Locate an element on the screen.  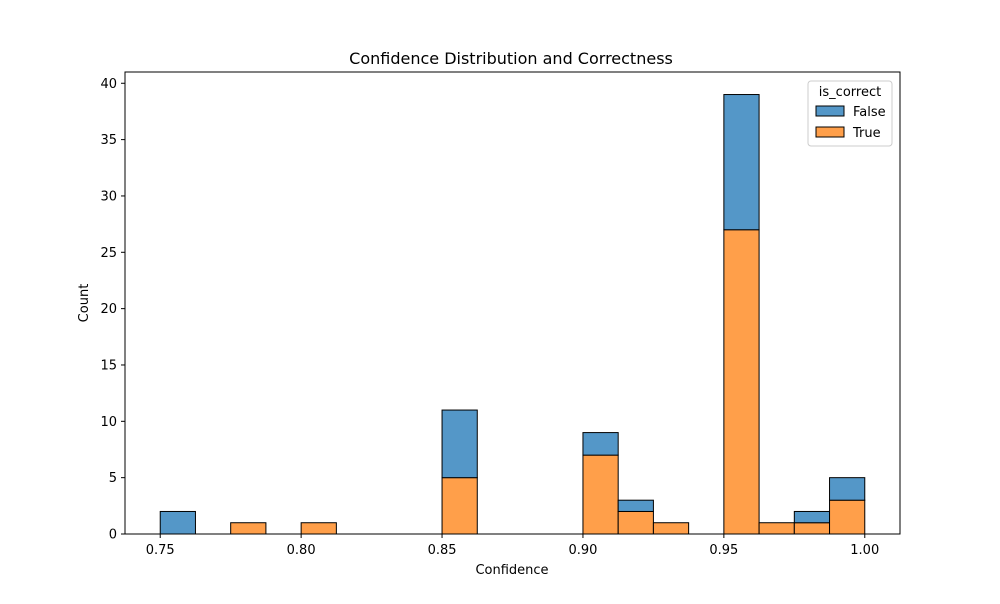
x-axis-label: Confidence is located at coordinates (511, 570).